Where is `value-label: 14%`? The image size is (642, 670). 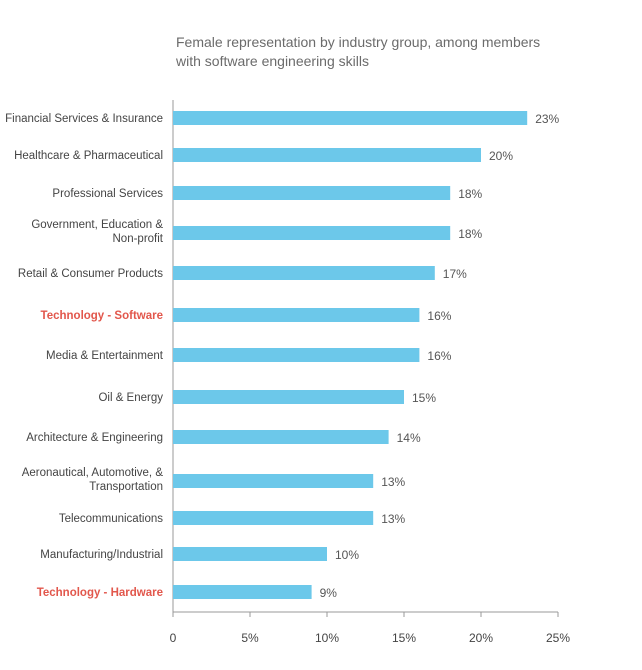 value-label: 14% is located at coordinates (409, 438).